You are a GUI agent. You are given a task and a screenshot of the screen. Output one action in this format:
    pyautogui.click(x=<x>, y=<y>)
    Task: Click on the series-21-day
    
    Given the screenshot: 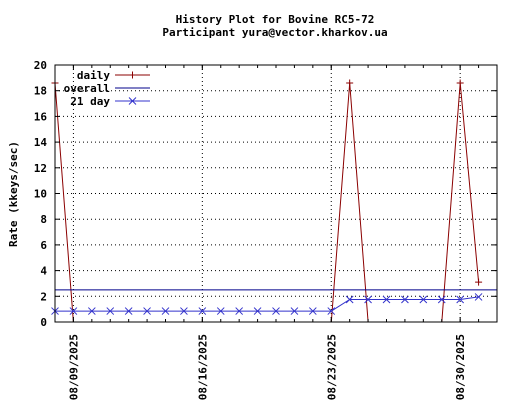 What is the action you would take?
    pyautogui.click(x=267, y=304)
    